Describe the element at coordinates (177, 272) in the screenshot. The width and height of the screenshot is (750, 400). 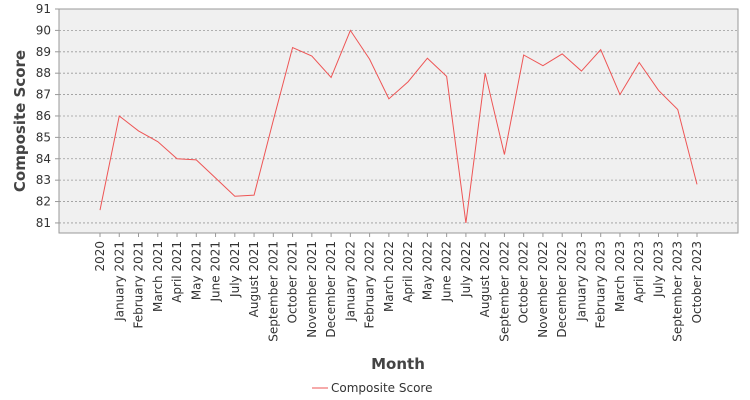
I see `x-tick-label: April 2021` at that location.